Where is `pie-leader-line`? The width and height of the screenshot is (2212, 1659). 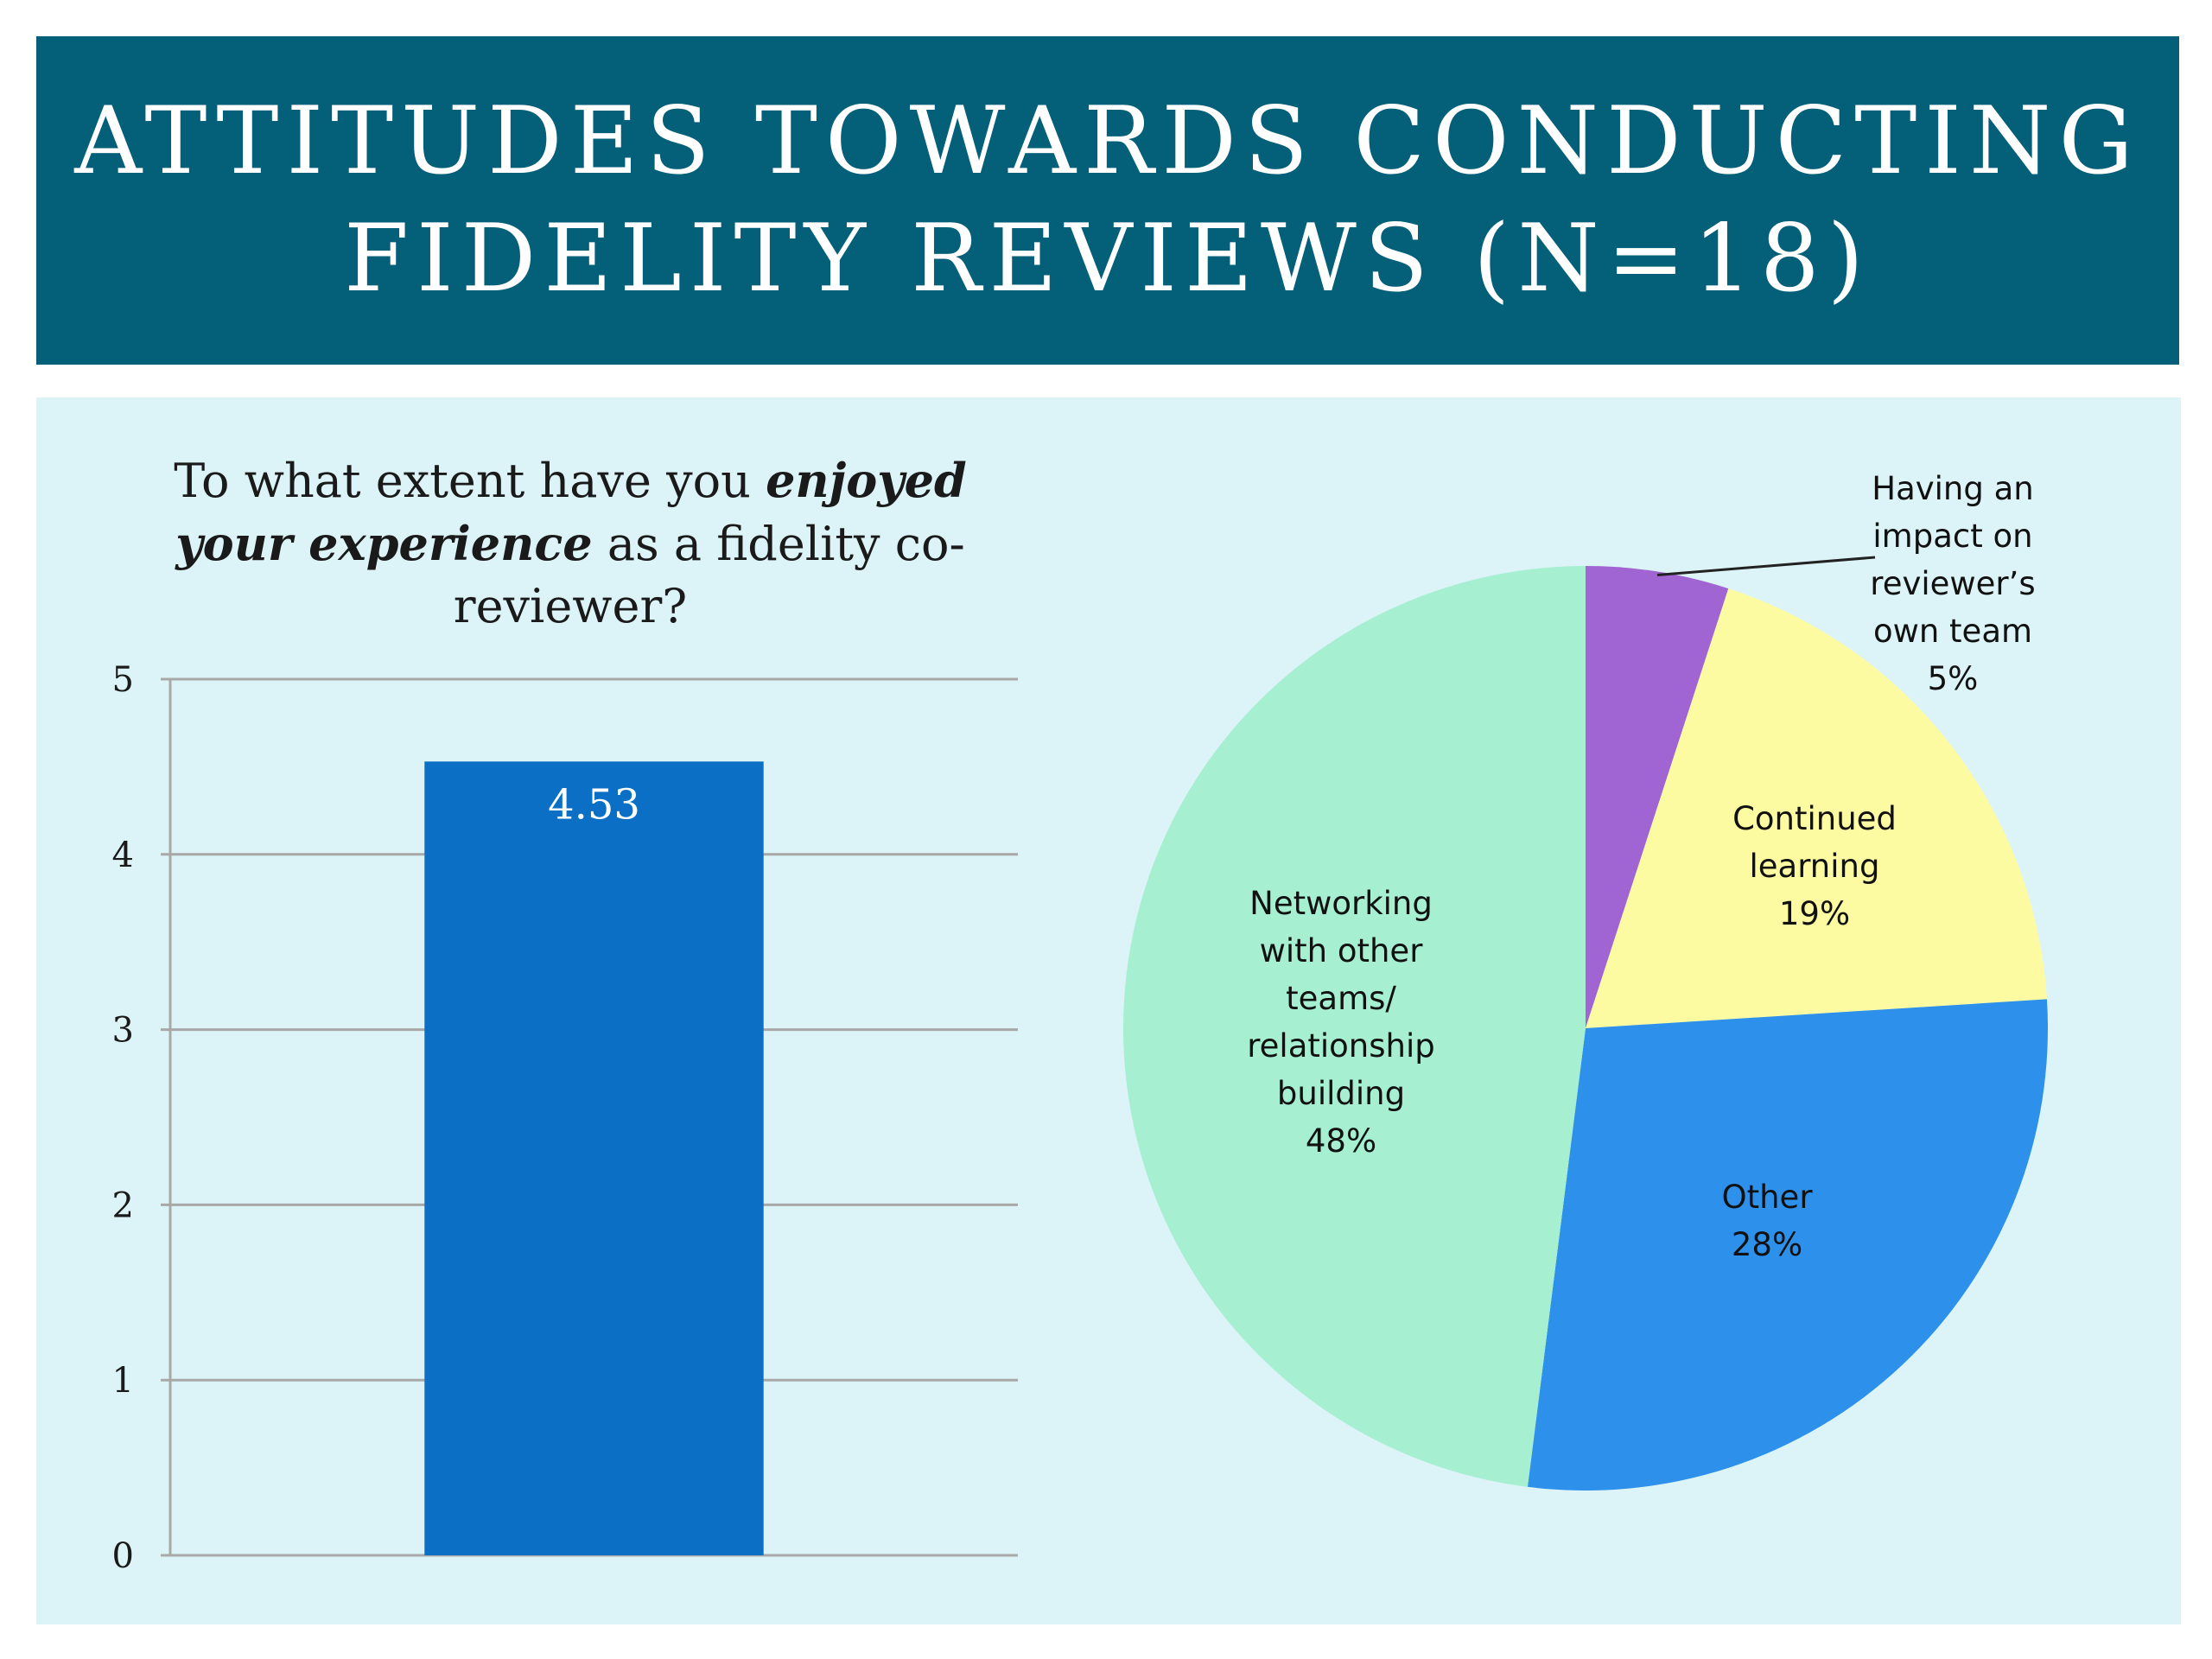 pie-leader-line is located at coordinates (1766, 566).